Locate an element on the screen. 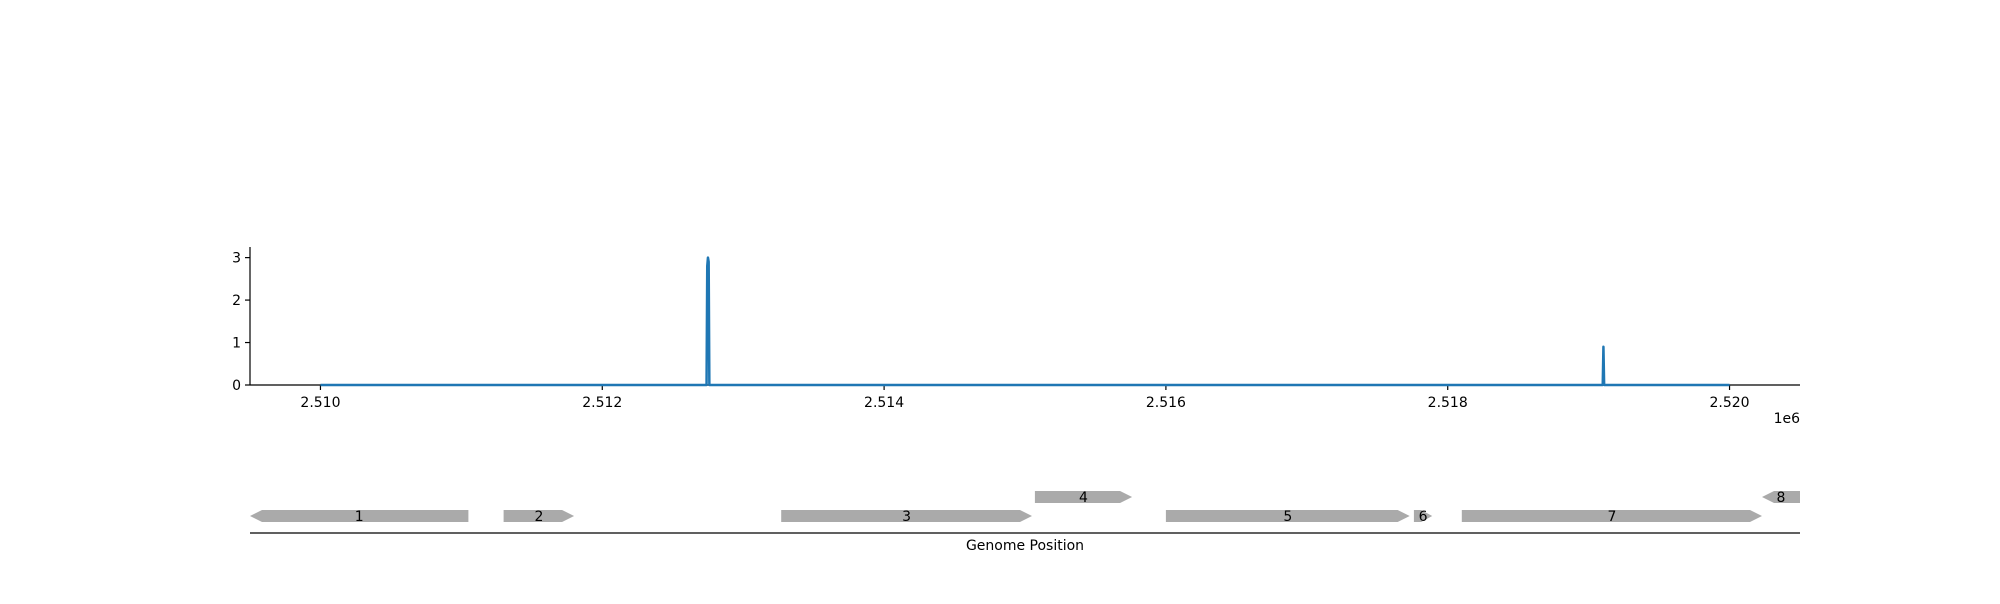  gene-label-7: 7 is located at coordinates (1611, 517).